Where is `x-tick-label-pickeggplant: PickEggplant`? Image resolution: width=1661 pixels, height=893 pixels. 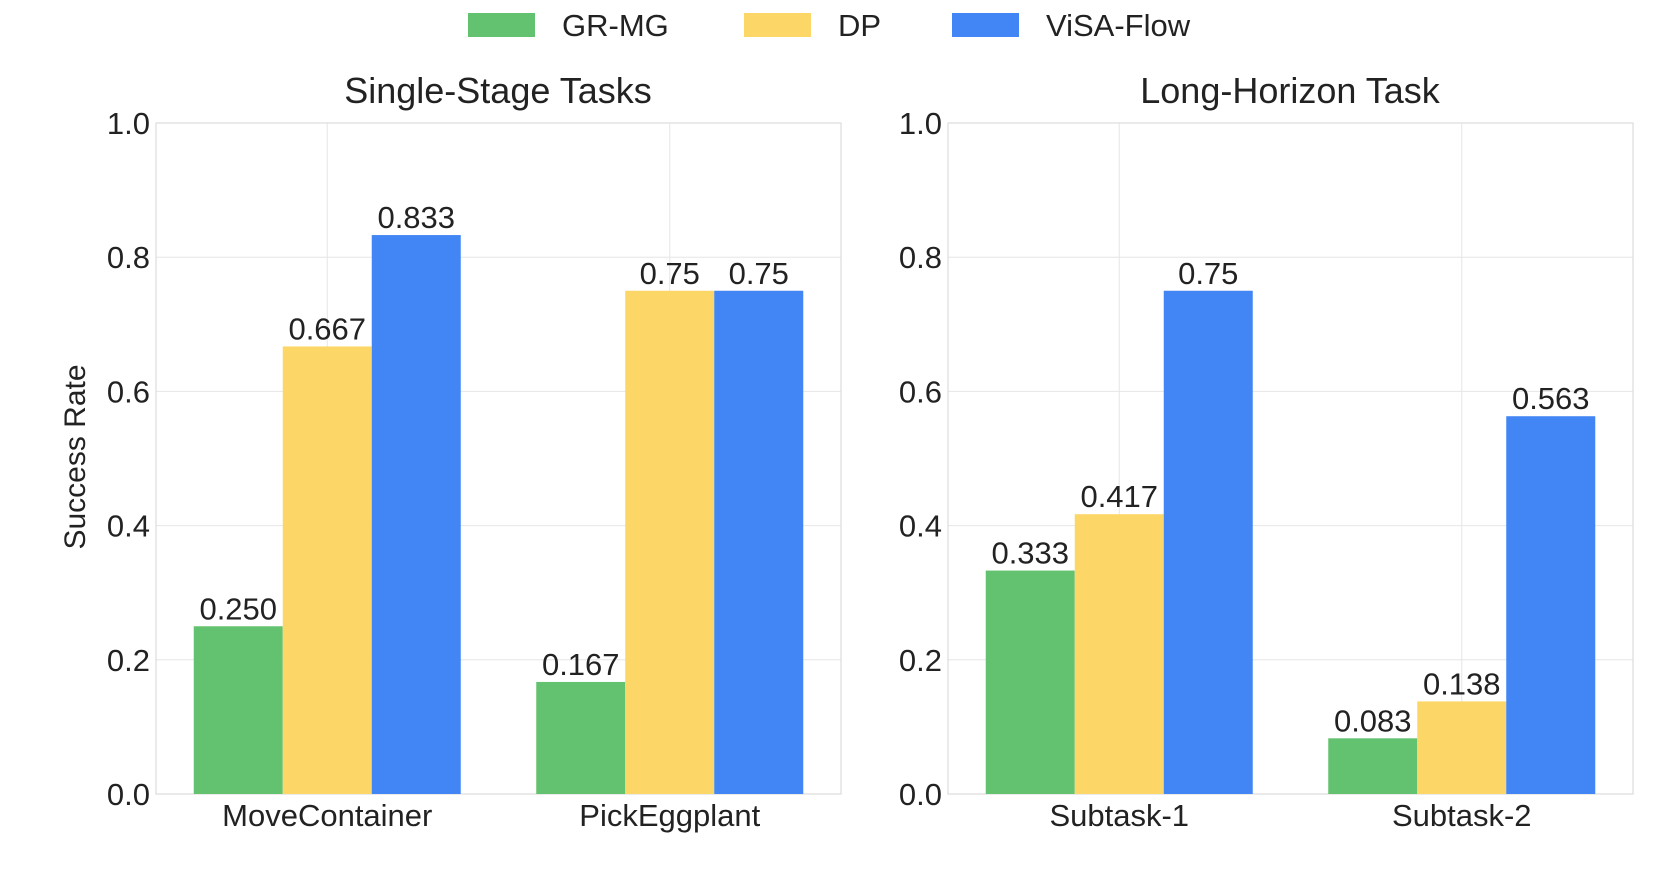 x-tick-label-pickeggplant: PickEggplant is located at coordinates (669, 815).